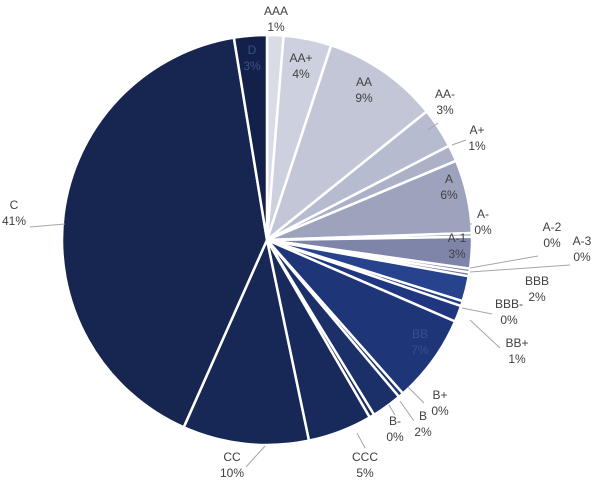 This screenshot has height=490, width=598. Describe the element at coordinates (552, 235) in the screenshot. I see `slice-label-a-2: A-2 0%` at that location.